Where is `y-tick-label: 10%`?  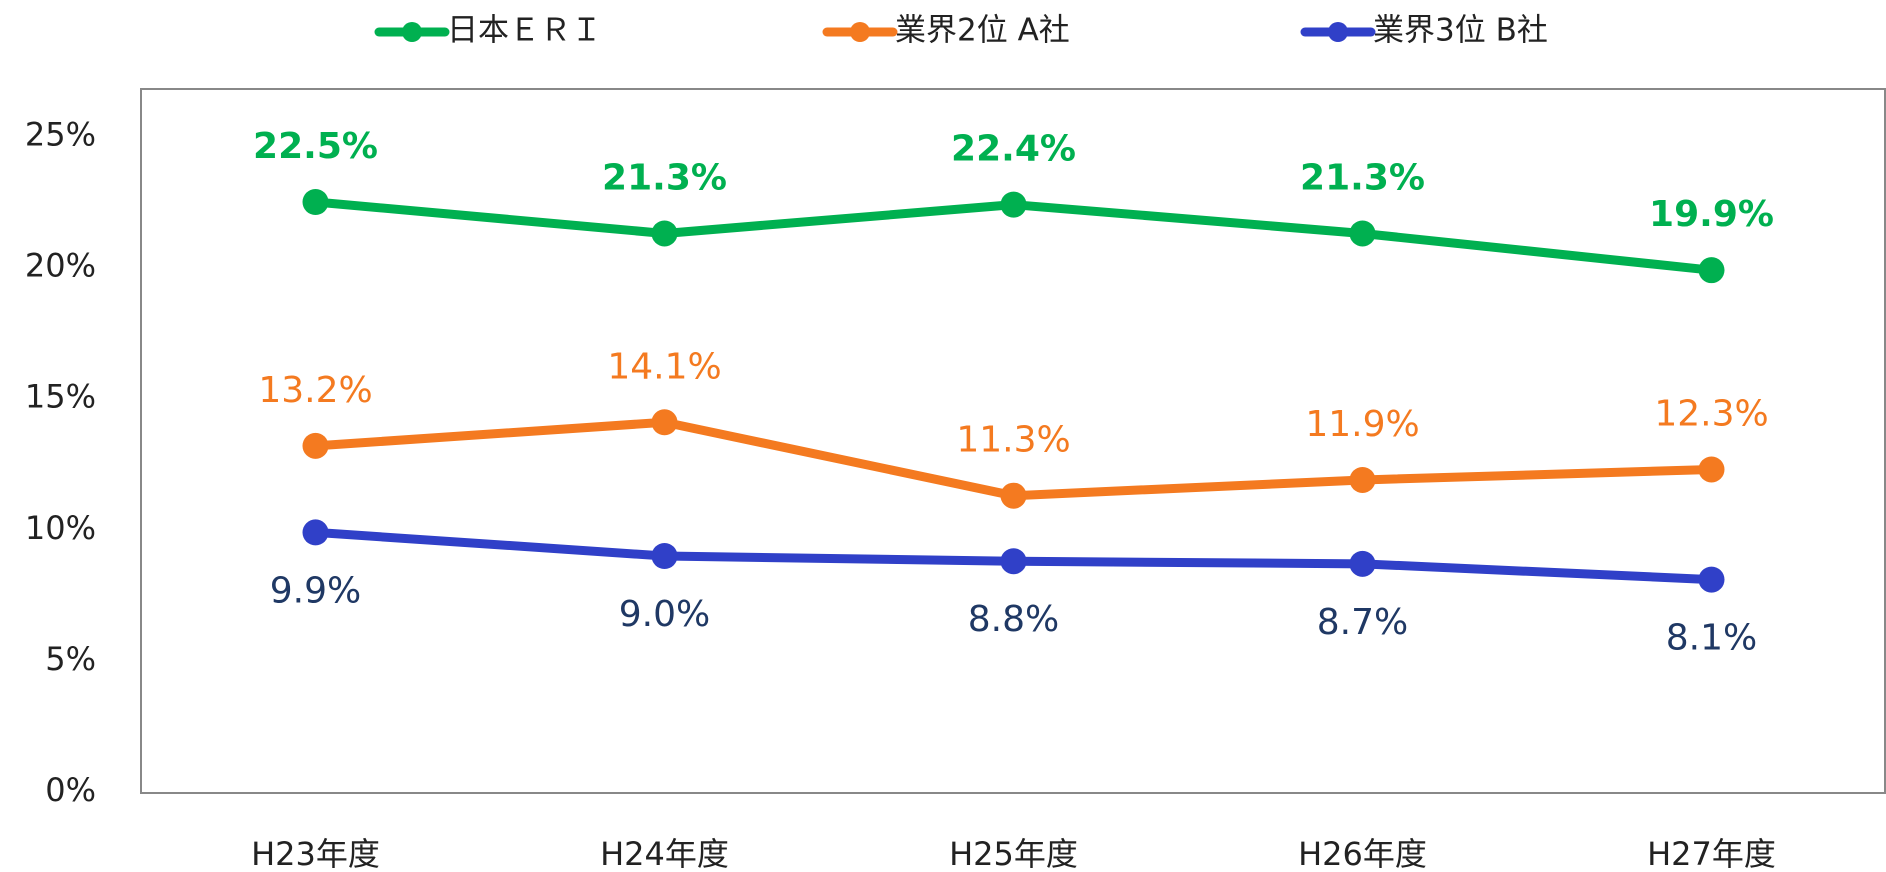 y-tick-label: 10% is located at coordinates (60, 528).